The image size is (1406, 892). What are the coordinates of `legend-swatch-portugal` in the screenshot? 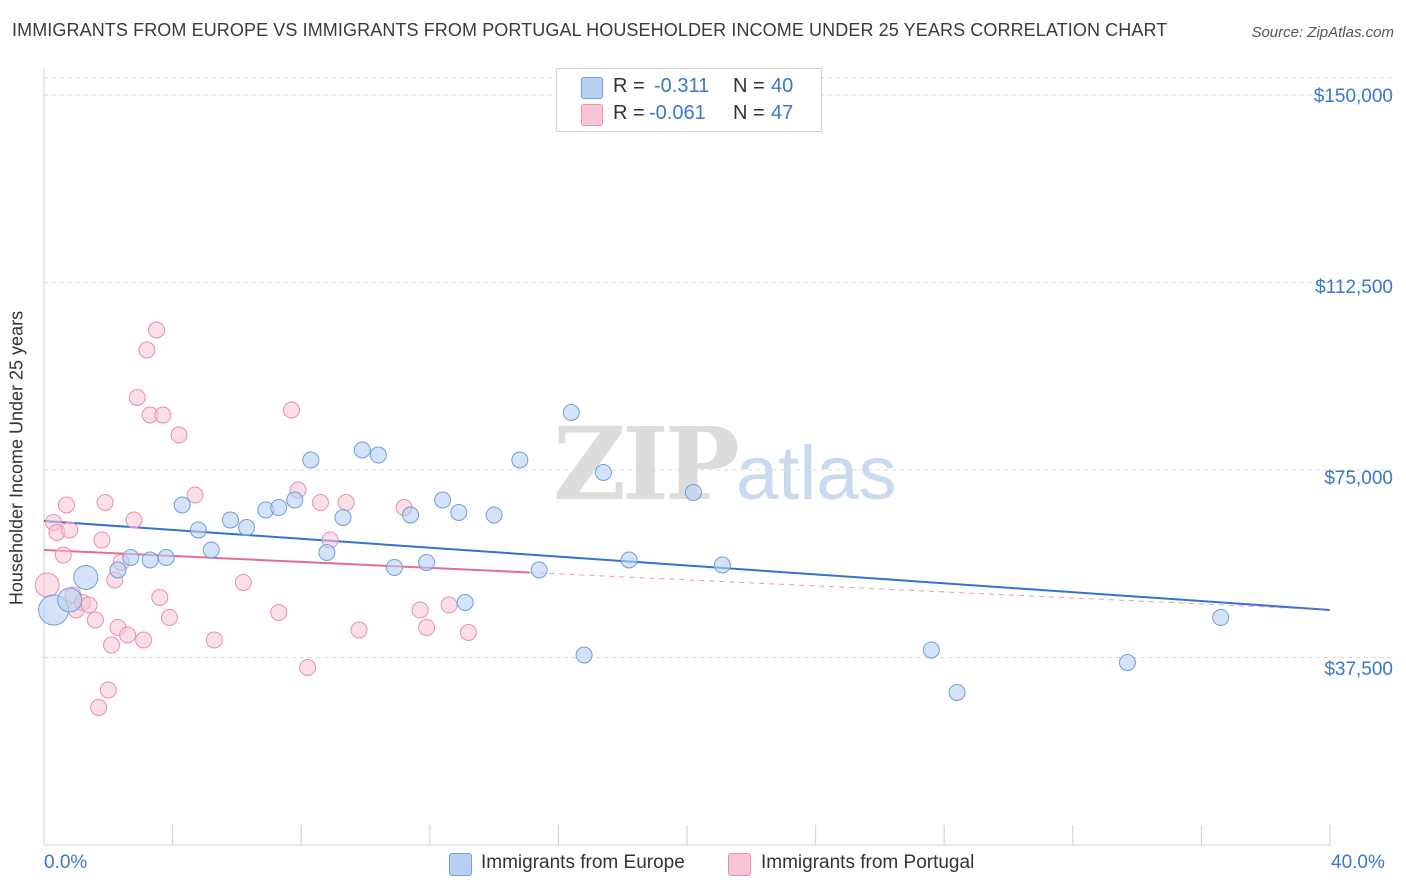 It's located at (592, 115).